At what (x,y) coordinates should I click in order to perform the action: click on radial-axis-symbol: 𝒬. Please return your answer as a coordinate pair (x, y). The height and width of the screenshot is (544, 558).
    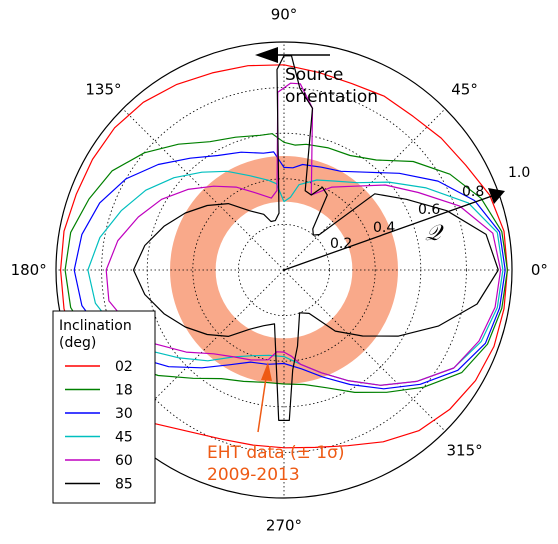
    Looking at the image, I should click on (434, 233).